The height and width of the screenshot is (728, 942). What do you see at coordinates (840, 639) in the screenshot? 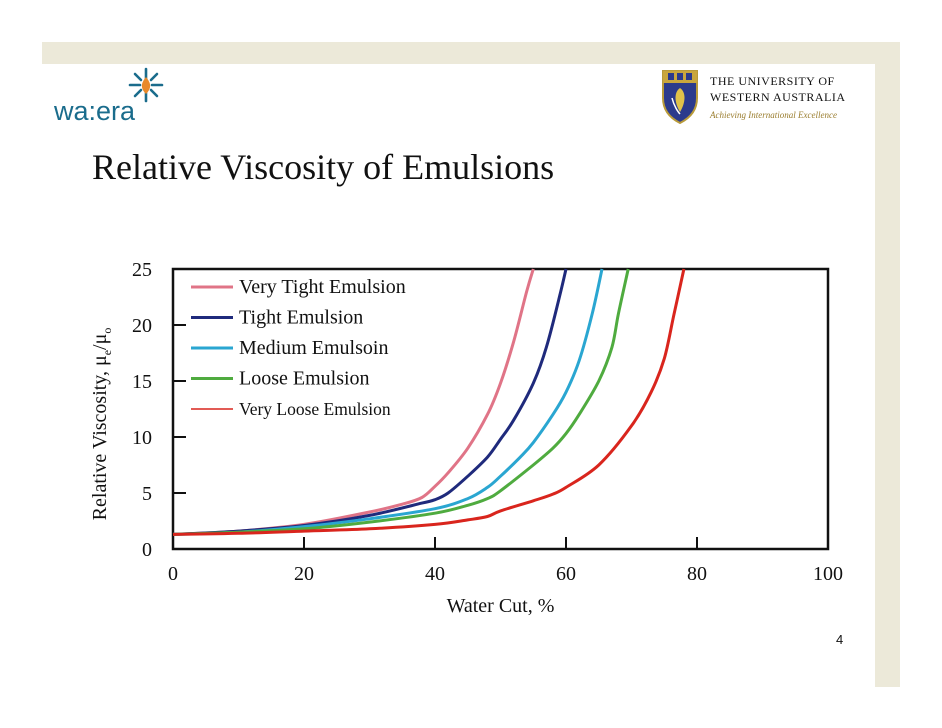
I see `page-number: 4` at bounding box center [840, 639].